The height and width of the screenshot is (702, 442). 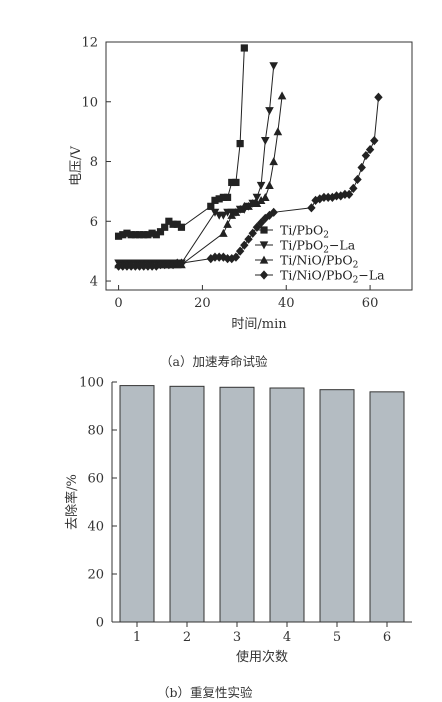 What do you see at coordinates (262, 657) in the screenshot?
I see `x-axis-title-b: 使用次数` at bounding box center [262, 657].